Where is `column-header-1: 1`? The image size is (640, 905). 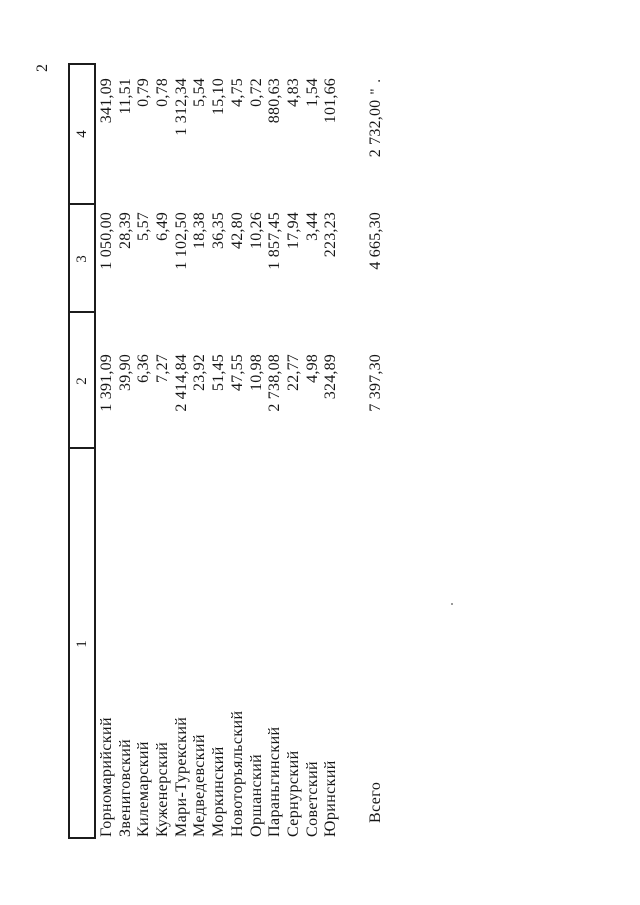 column-header-1: 1 is located at coordinates (82, 644).